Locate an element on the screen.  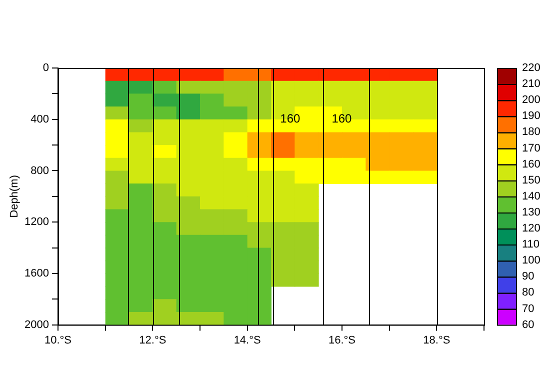
color-bar-label: 220 is located at coordinates (531, 68).